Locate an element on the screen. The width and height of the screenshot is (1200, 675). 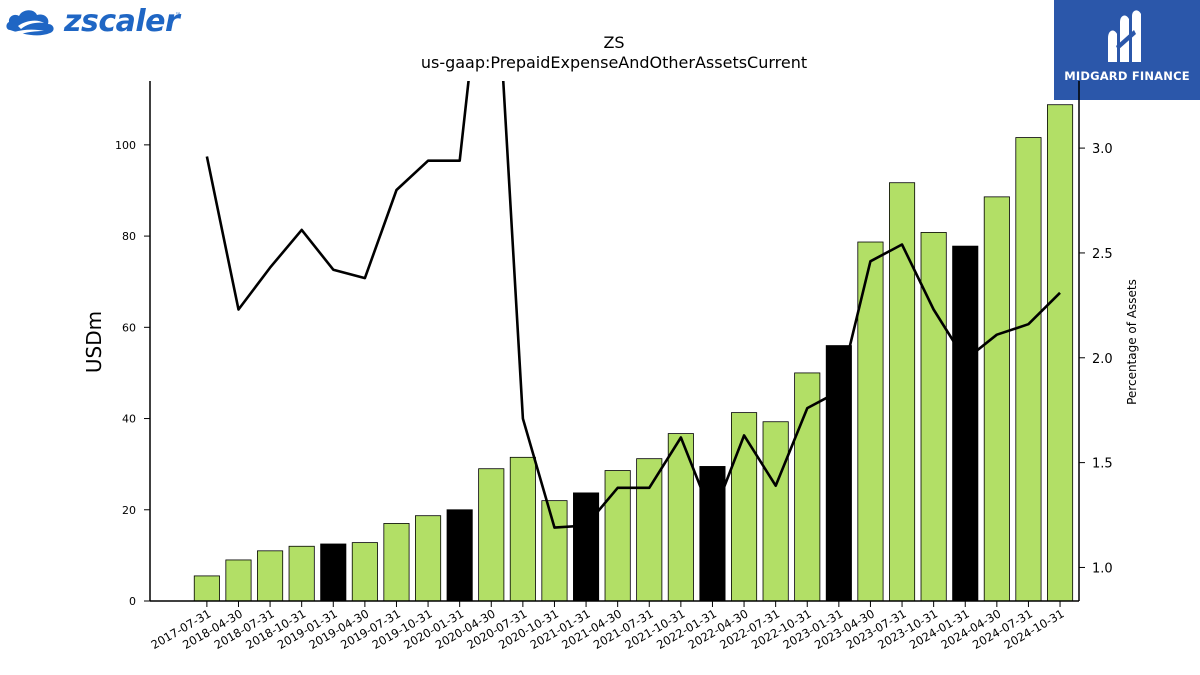
y-tick-label: 60 is located at coordinates (129, 327).